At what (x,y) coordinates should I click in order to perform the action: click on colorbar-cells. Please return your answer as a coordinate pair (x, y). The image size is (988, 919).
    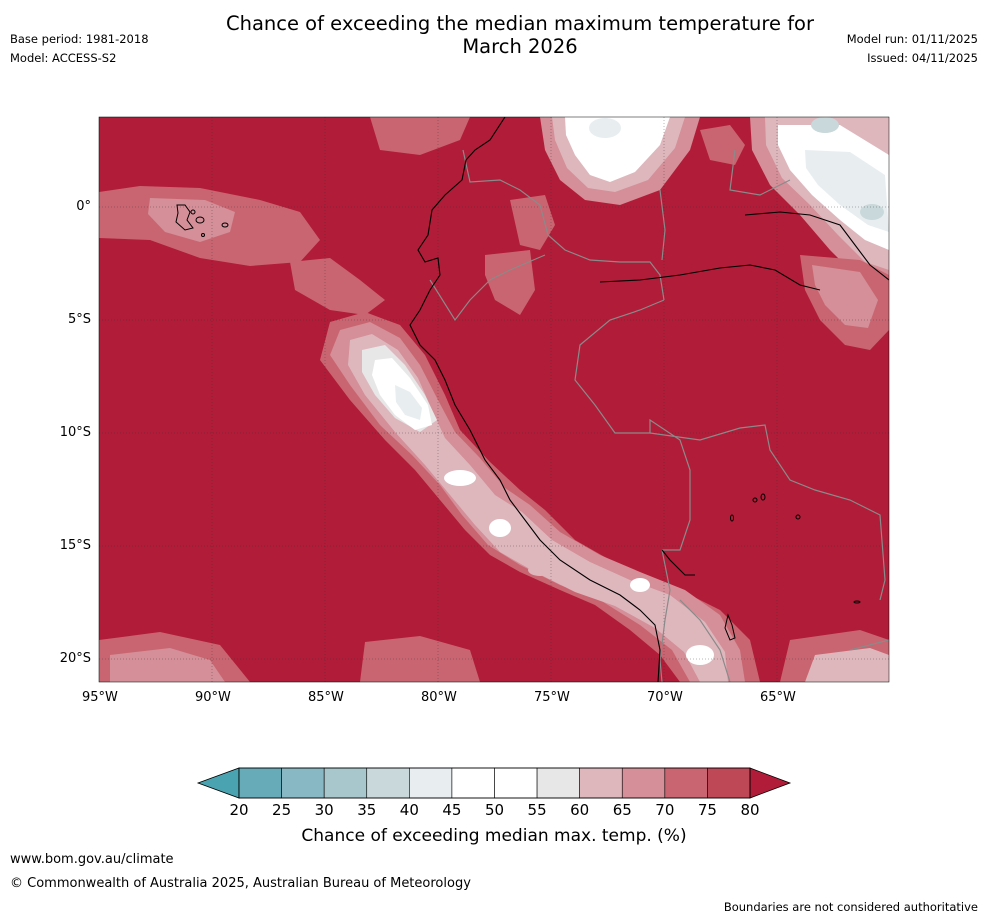
    Looking at the image, I should click on (494, 783).